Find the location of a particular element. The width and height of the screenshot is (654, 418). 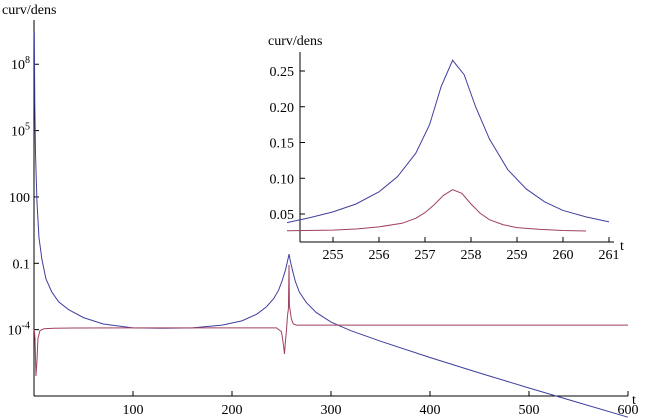

inset-y-axis-title: curv/dens is located at coordinates (295, 41).